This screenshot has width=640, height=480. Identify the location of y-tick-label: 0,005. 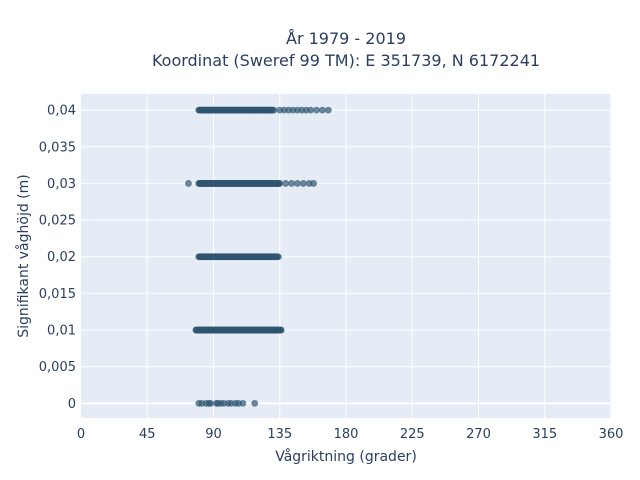
(57, 367).